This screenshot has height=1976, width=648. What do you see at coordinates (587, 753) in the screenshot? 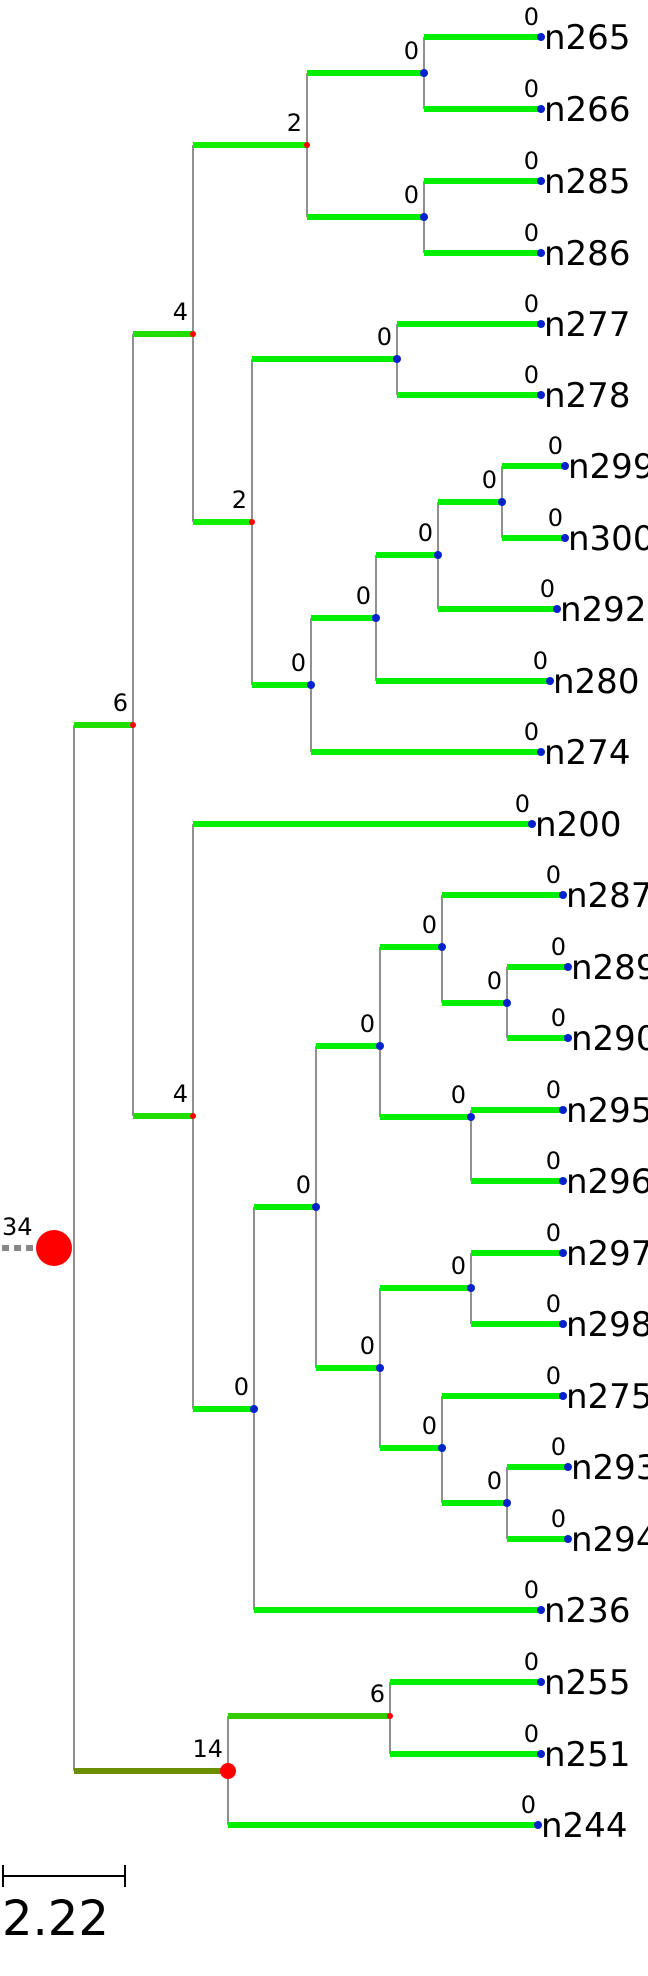
I see `leaf-name-label: n274` at bounding box center [587, 753].